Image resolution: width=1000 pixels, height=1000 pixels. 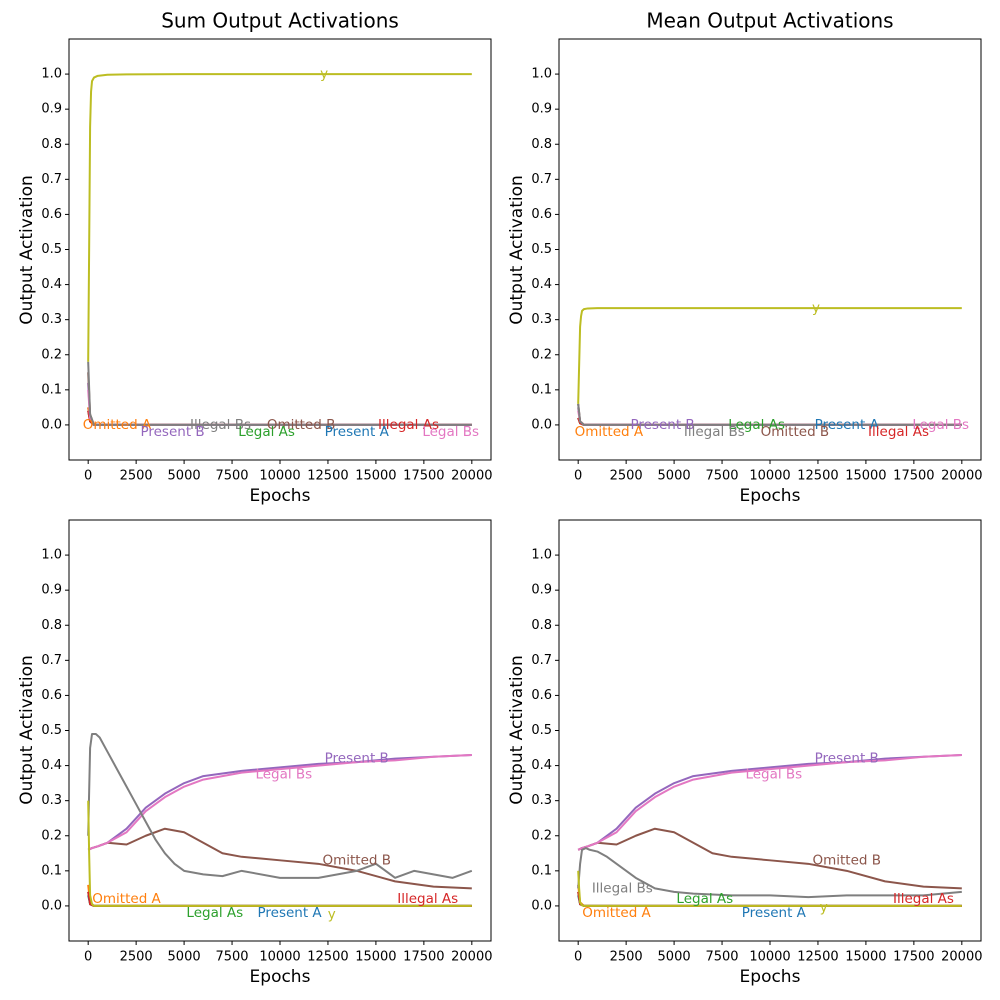 I want to click on chart-title: Mean Output Activations, so click(x=769, y=21).